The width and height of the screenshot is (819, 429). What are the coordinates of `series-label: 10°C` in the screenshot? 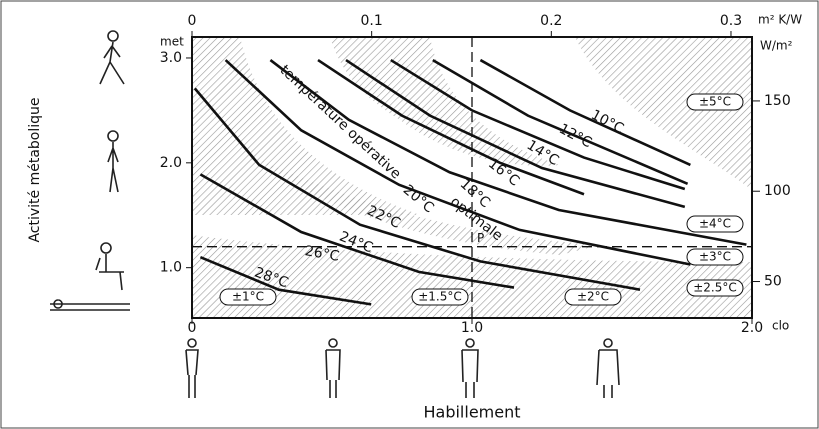 It's located at (607, 122).